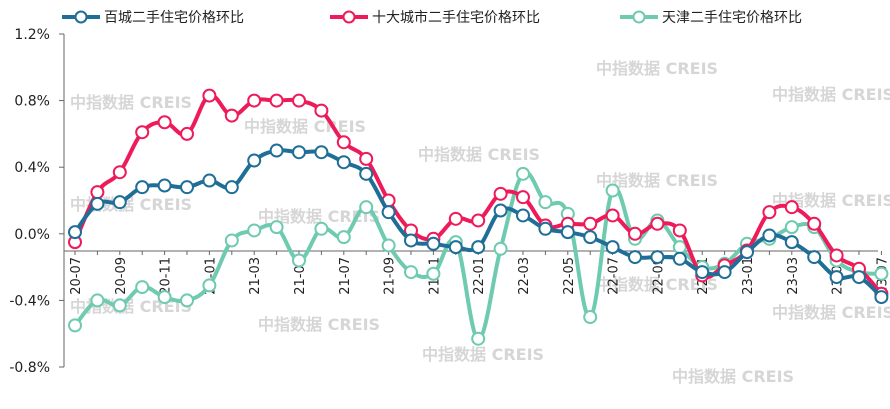 The height and width of the screenshot is (409, 890). What do you see at coordinates (456, 17) in the screenshot?
I see `legend-label: 十大城市二手住宅价格环比` at bounding box center [456, 17].